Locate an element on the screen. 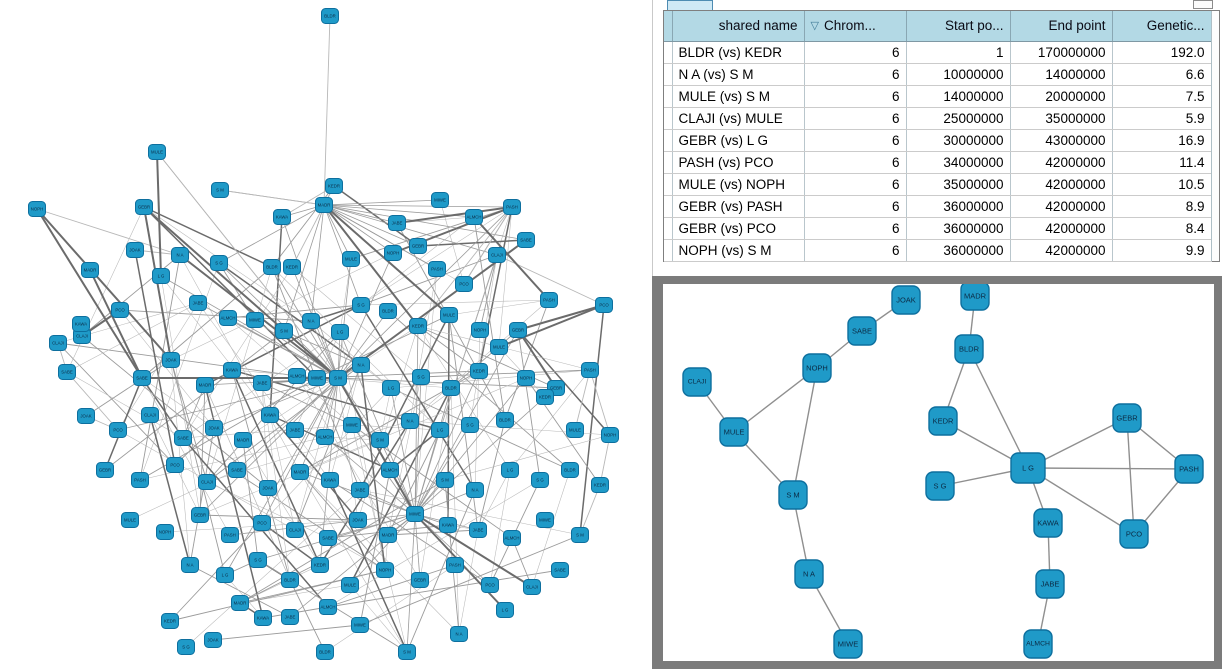 The width and height of the screenshot is (1222, 669). network-node-almch: ALMCH is located at coordinates (328, 607).